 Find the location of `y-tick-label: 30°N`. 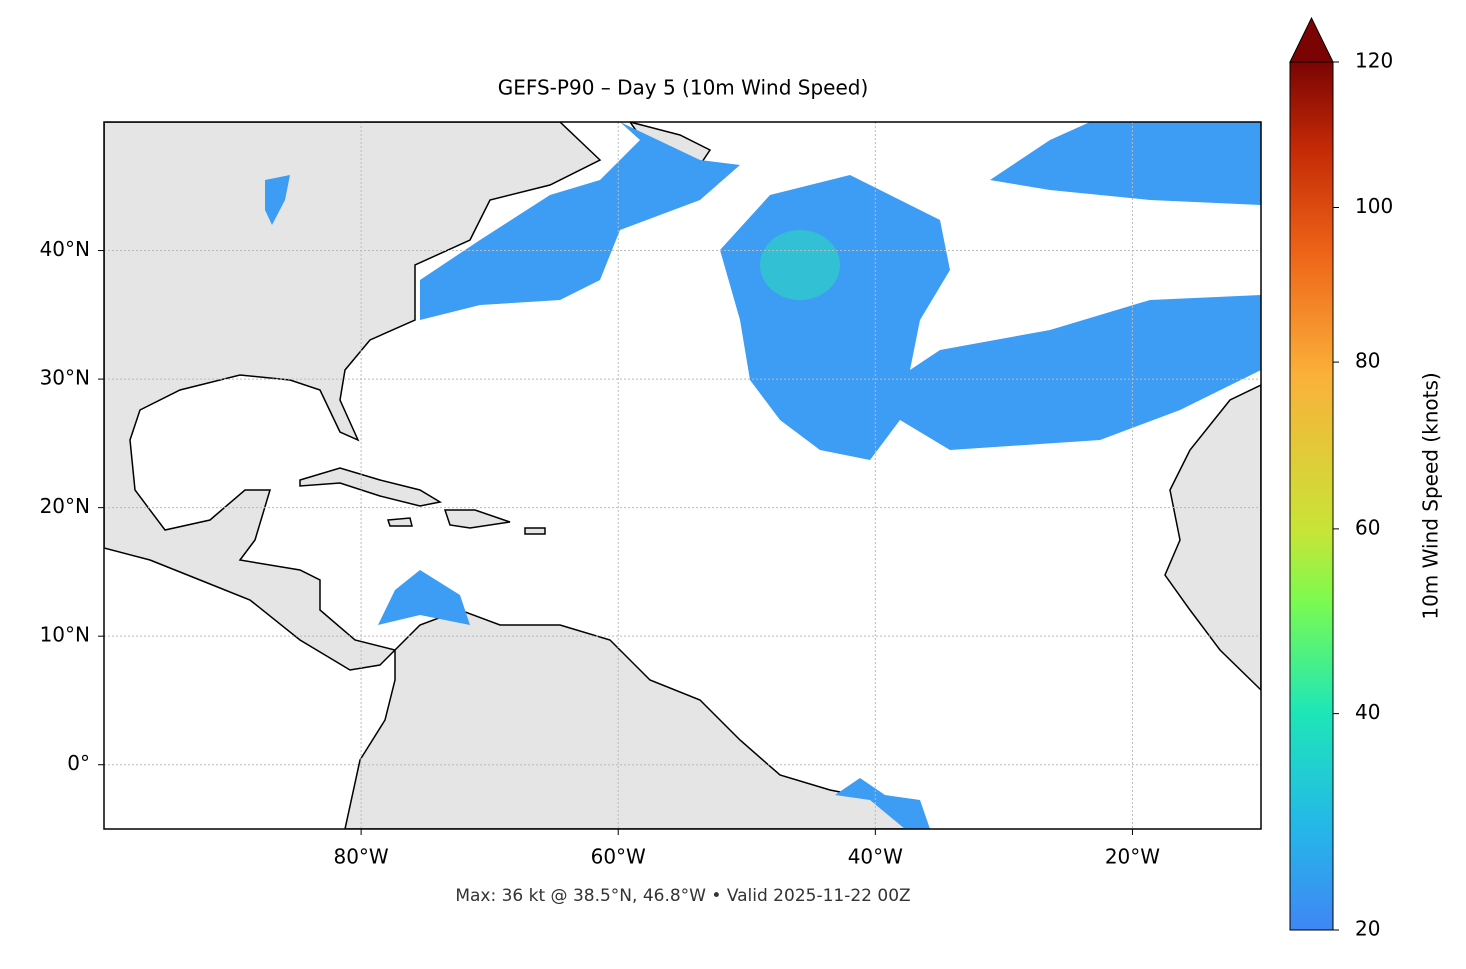

y-tick-label: 30°N is located at coordinates (65, 378).